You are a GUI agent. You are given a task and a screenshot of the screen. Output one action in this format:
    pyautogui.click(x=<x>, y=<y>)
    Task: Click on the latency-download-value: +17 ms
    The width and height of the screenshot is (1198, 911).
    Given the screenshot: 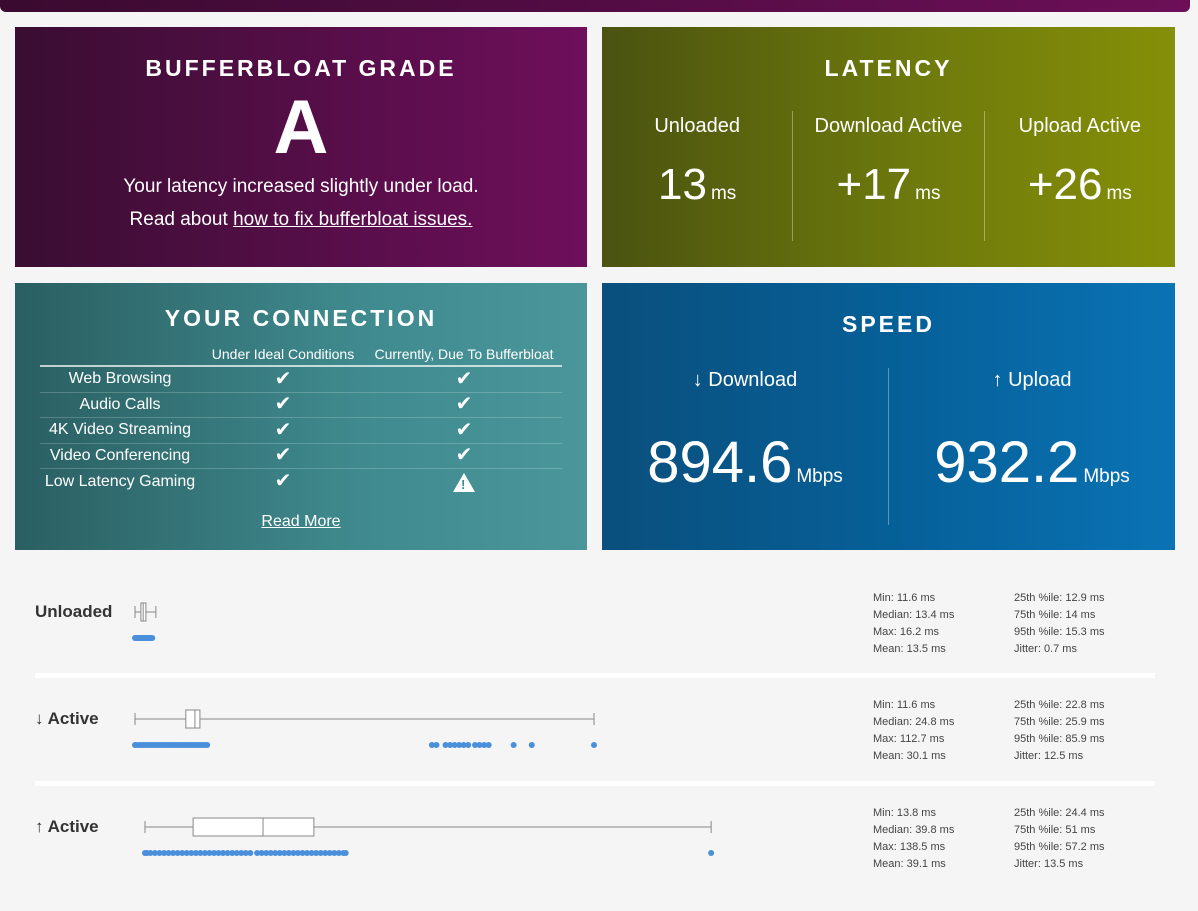 What is the action you would take?
    pyautogui.click(x=888, y=189)
    